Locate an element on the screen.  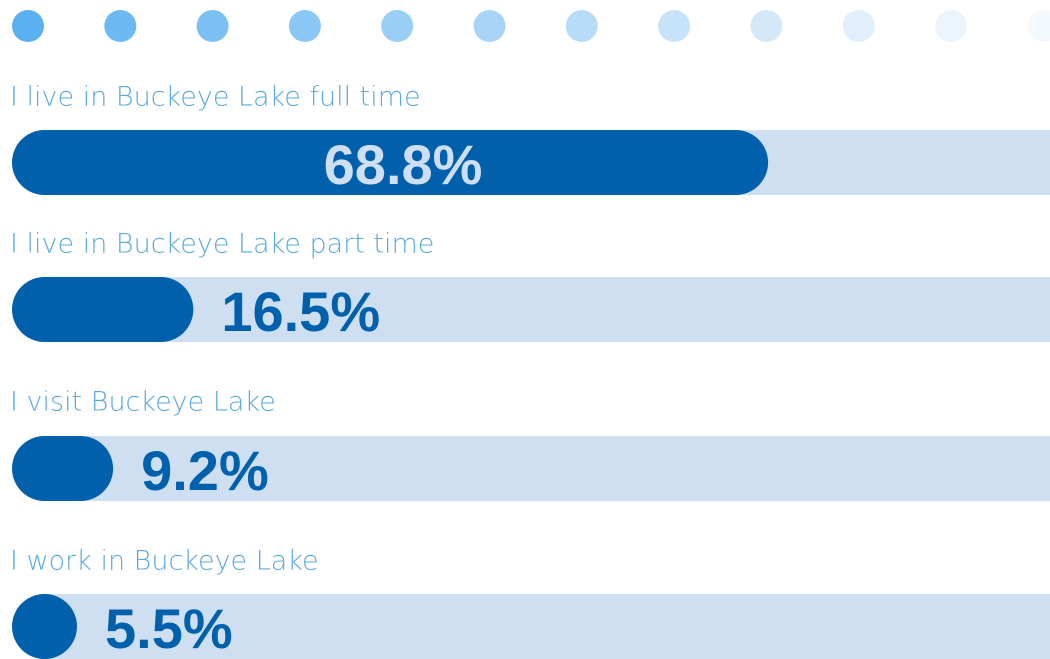
category-label: I work in Buckeye Lake is located at coordinates (164, 561).